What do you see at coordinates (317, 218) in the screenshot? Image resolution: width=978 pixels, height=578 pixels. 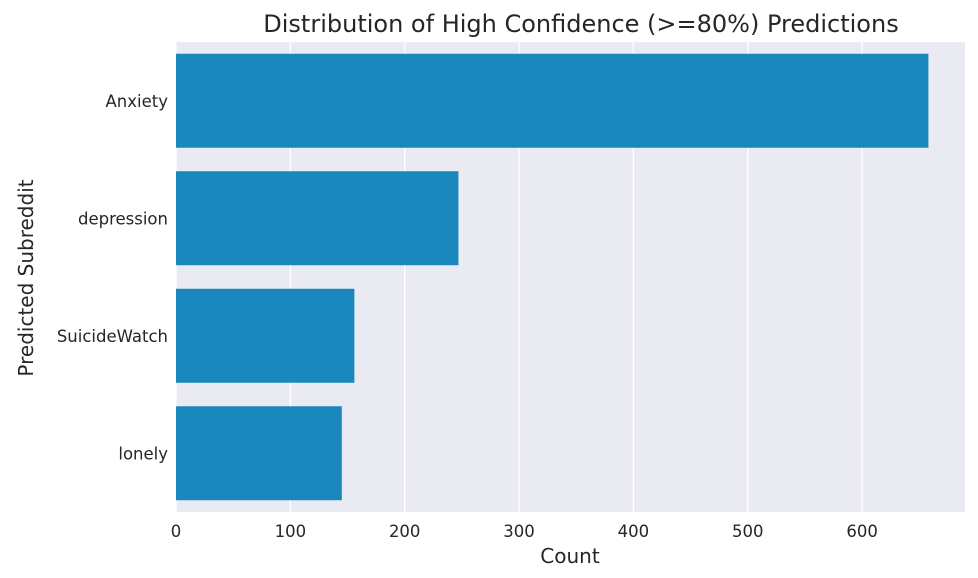 I see `bar-depression` at bounding box center [317, 218].